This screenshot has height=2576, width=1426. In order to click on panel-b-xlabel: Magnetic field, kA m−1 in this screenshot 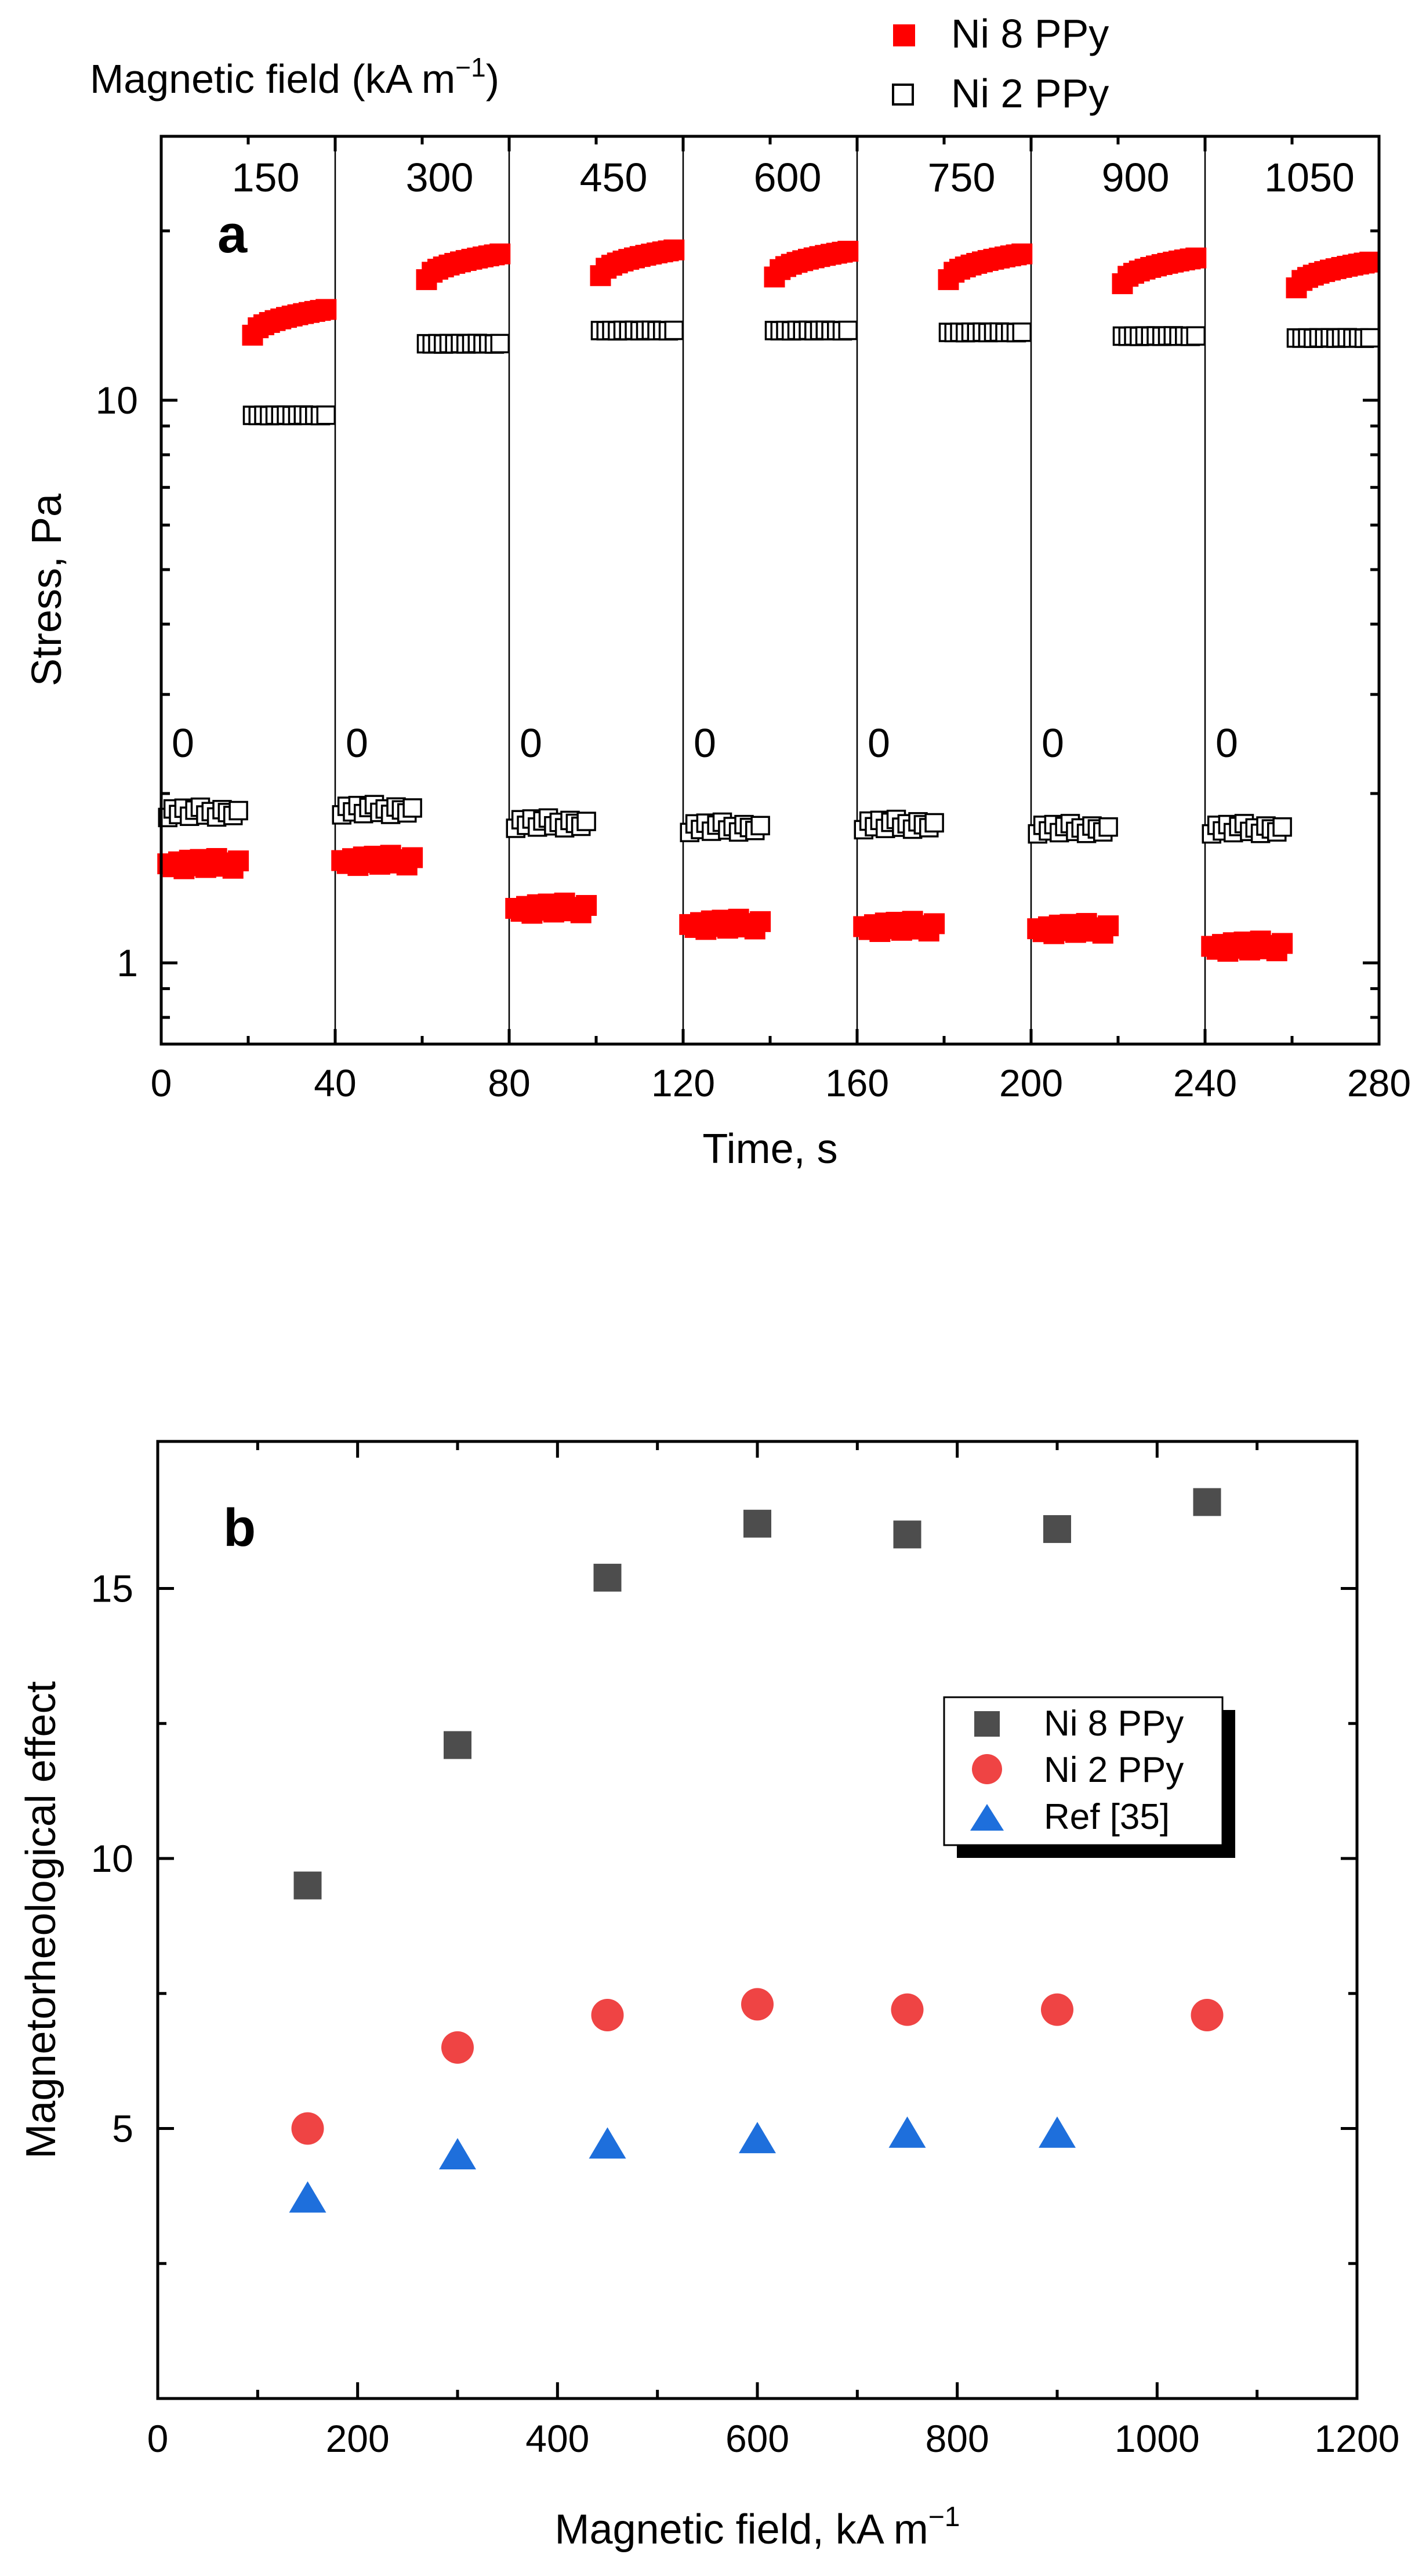, I will do `click(757, 2528)`.